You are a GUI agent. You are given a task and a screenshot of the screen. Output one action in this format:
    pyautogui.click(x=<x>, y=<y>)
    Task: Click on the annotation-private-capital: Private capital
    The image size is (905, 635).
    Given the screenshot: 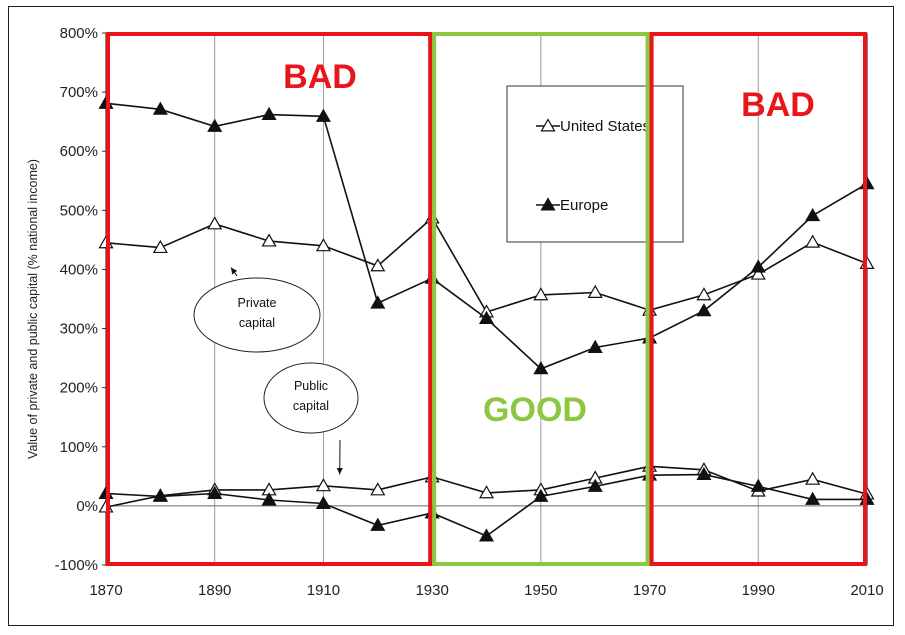 What is the action you would take?
    pyautogui.click(x=257, y=310)
    